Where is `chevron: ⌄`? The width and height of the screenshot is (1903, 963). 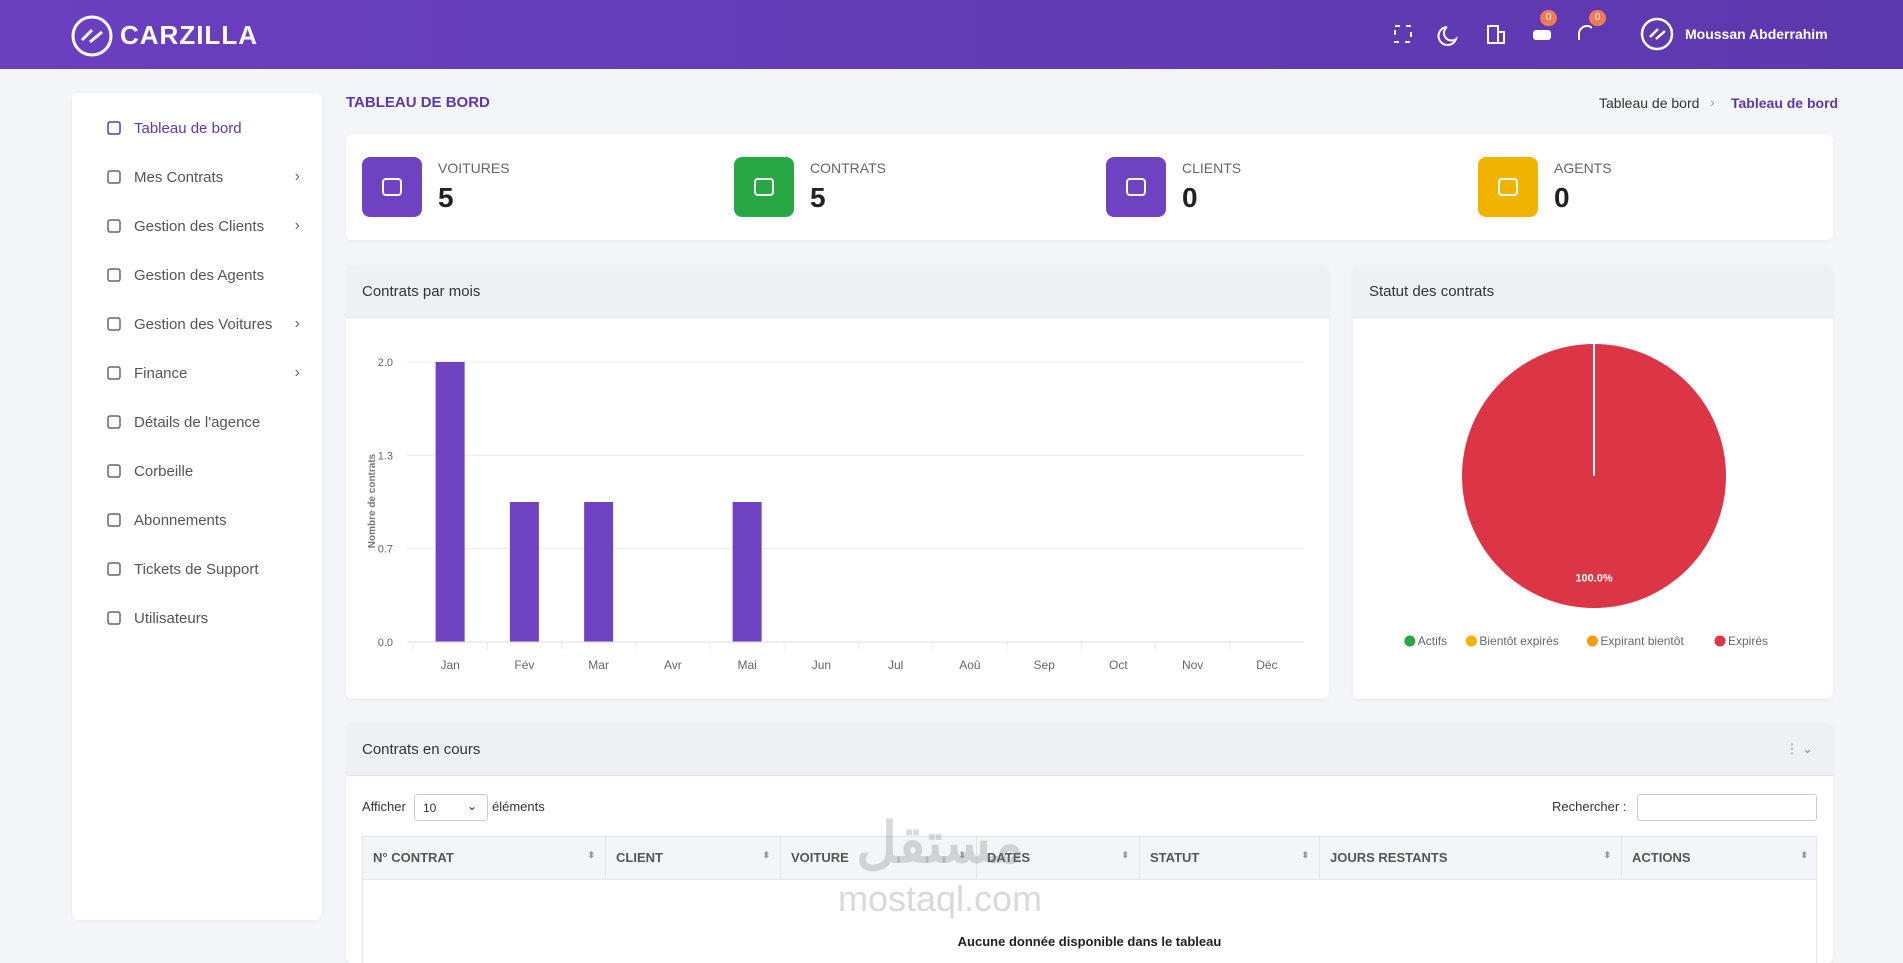
chevron: ⌄ is located at coordinates (471, 806).